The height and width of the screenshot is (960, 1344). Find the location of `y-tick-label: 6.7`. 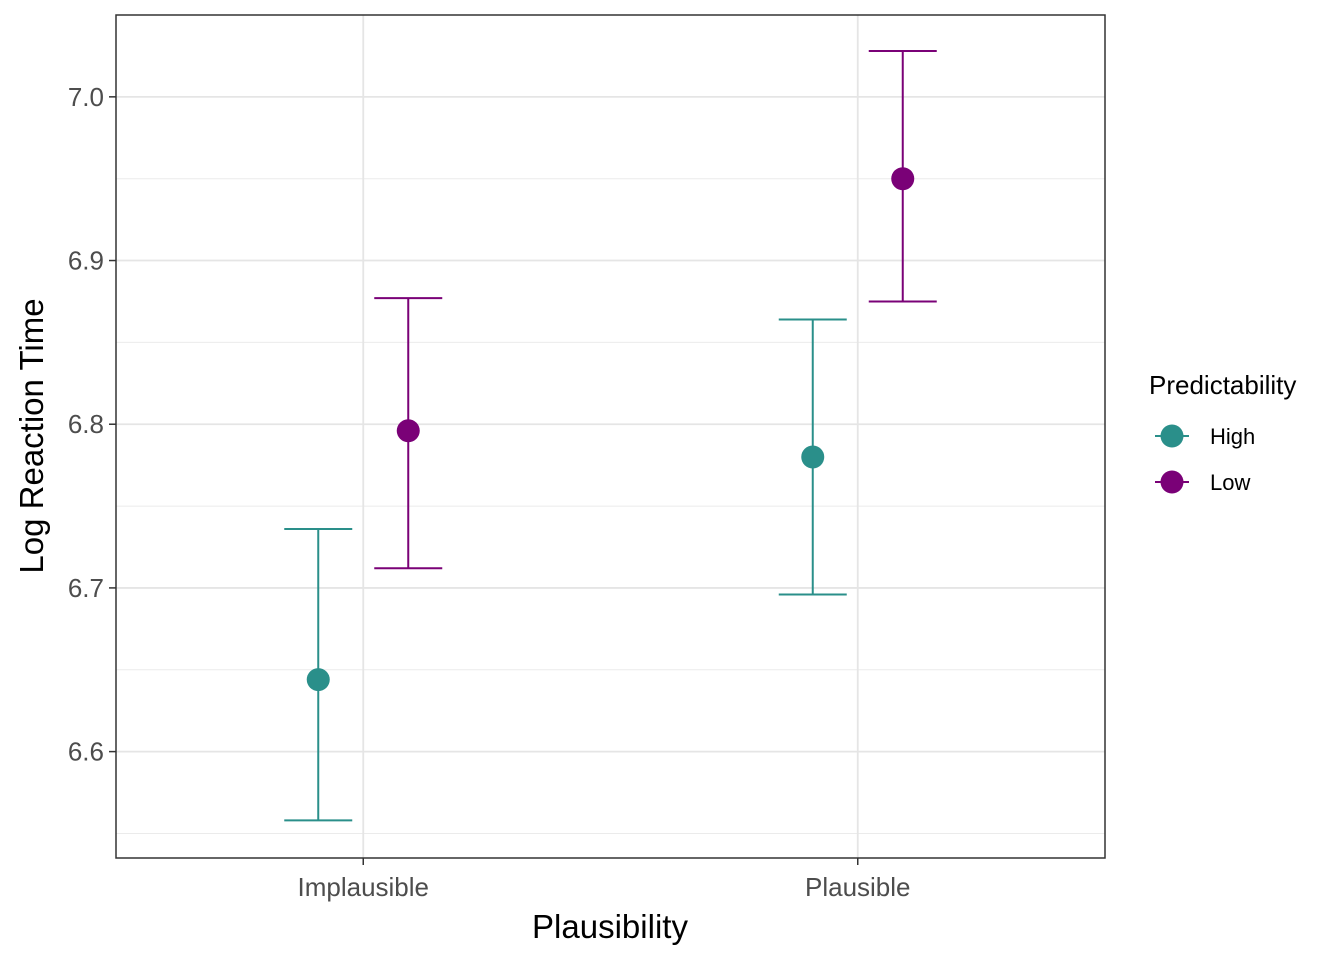

y-tick-label: 6.7 is located at coordinates (86, 588).